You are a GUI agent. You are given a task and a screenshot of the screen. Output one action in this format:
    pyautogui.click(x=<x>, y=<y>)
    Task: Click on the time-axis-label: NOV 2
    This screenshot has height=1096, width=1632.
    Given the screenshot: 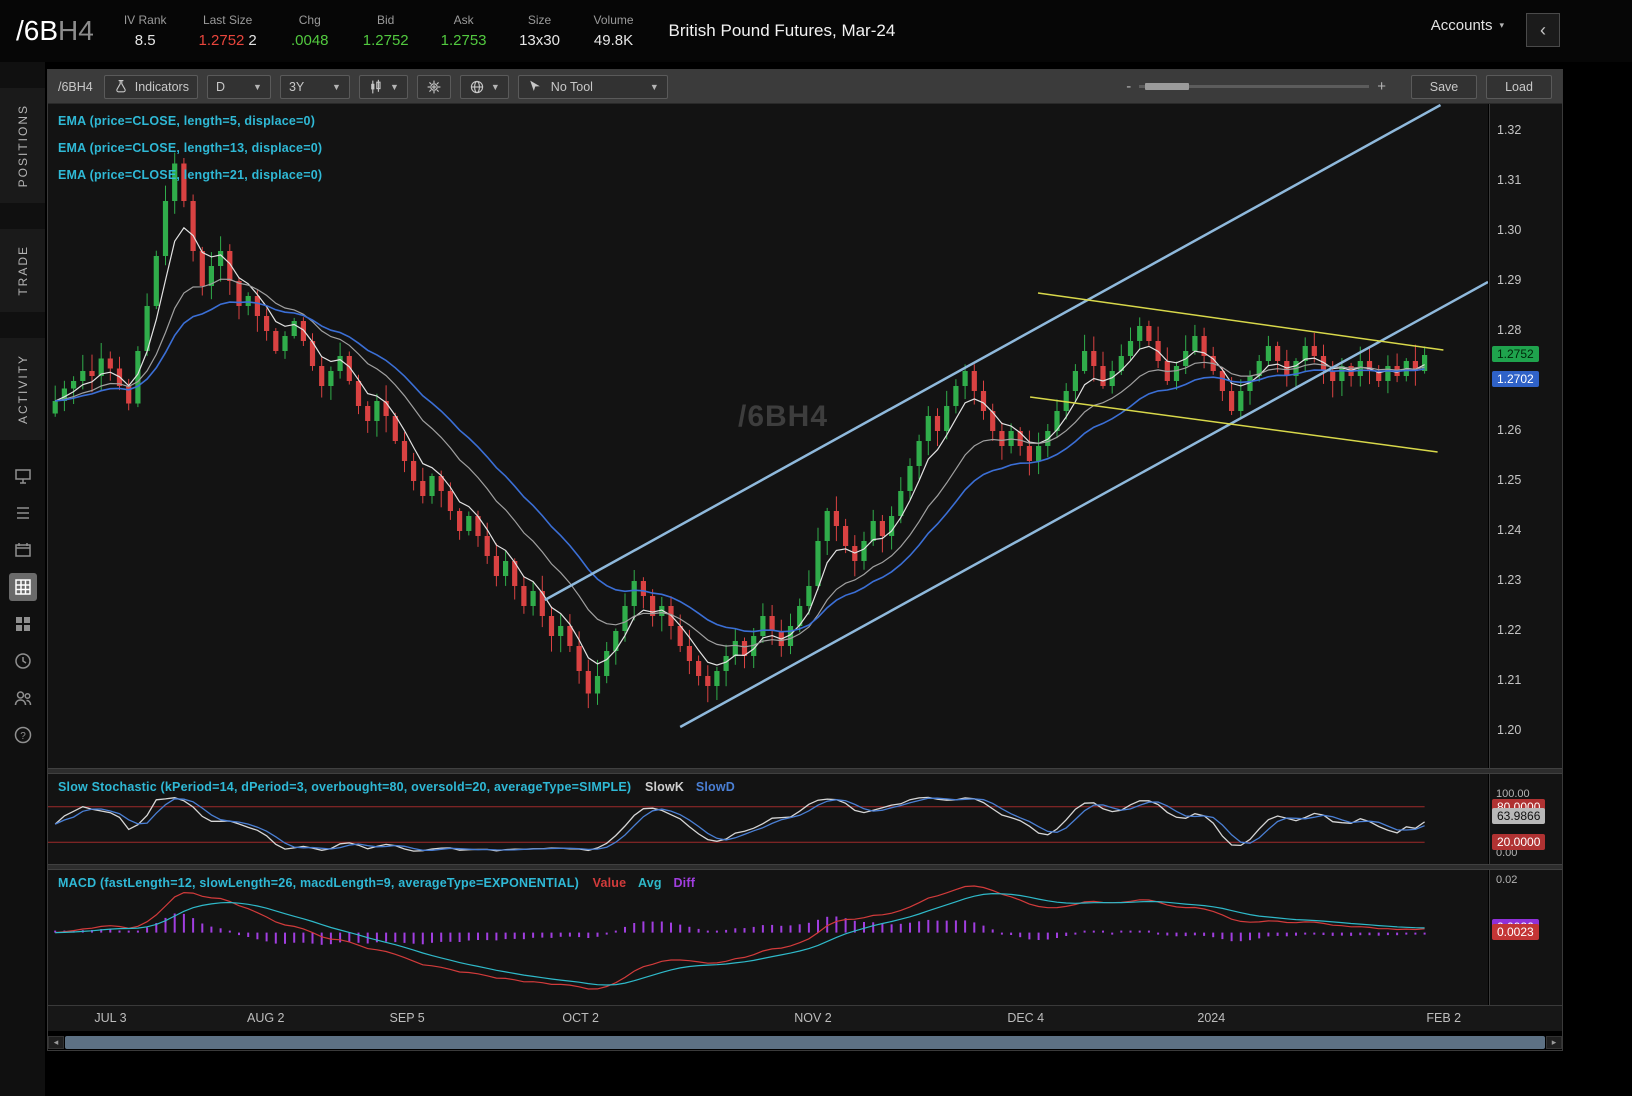 What is the action you would take?
    pyautogui.click(x=813, y=1018)
    